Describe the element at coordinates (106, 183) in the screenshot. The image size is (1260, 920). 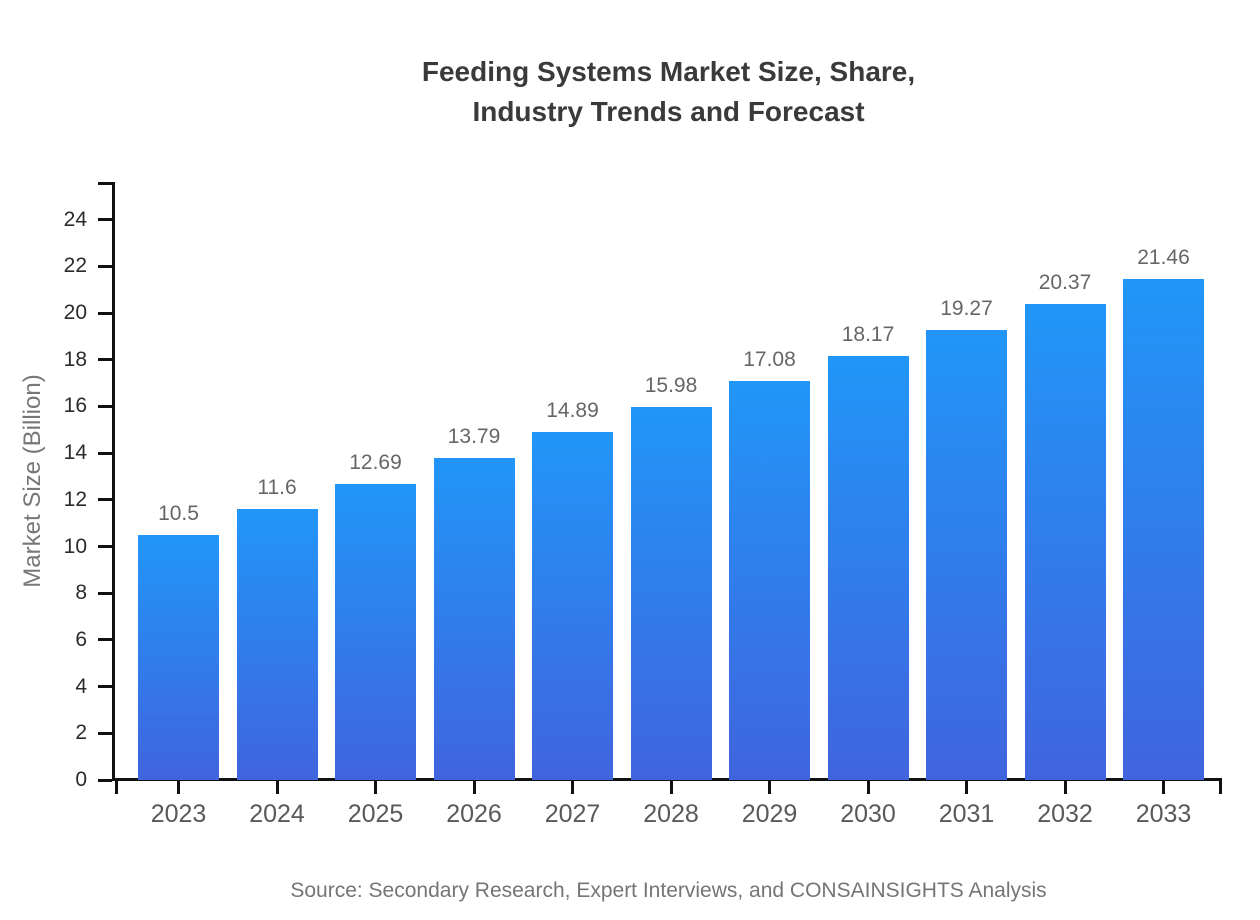
I see `y-axis-end-cap-tick` at that location.